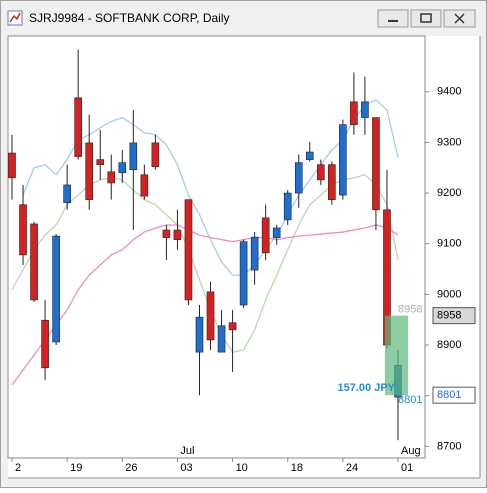 The width and height of the screenshot is (487, 493). I want to click on y-tick-label: 9100, so click(449, 244).